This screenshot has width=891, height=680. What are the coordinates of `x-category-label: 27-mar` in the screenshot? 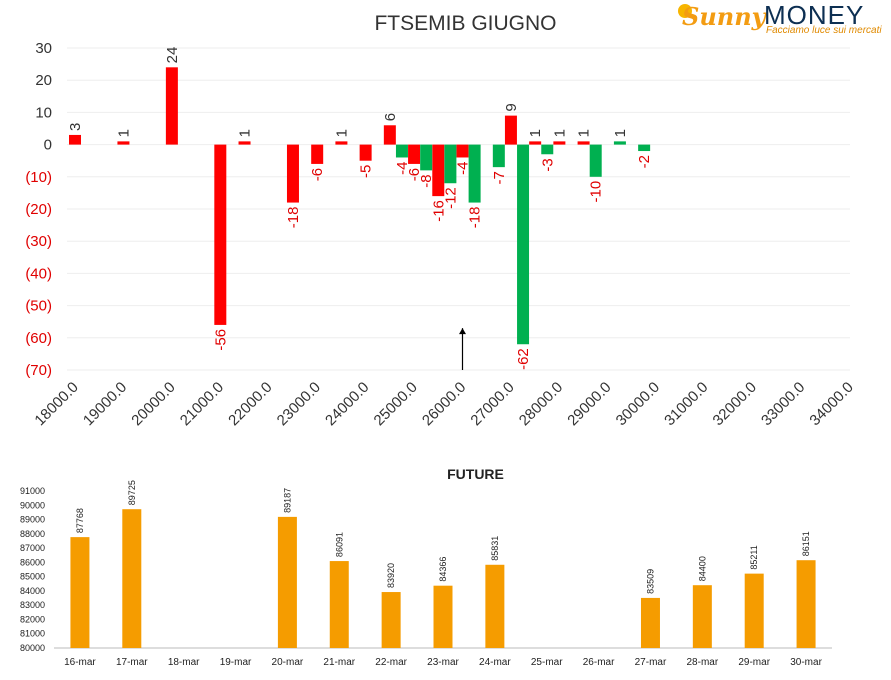 It's located at (651, 662).